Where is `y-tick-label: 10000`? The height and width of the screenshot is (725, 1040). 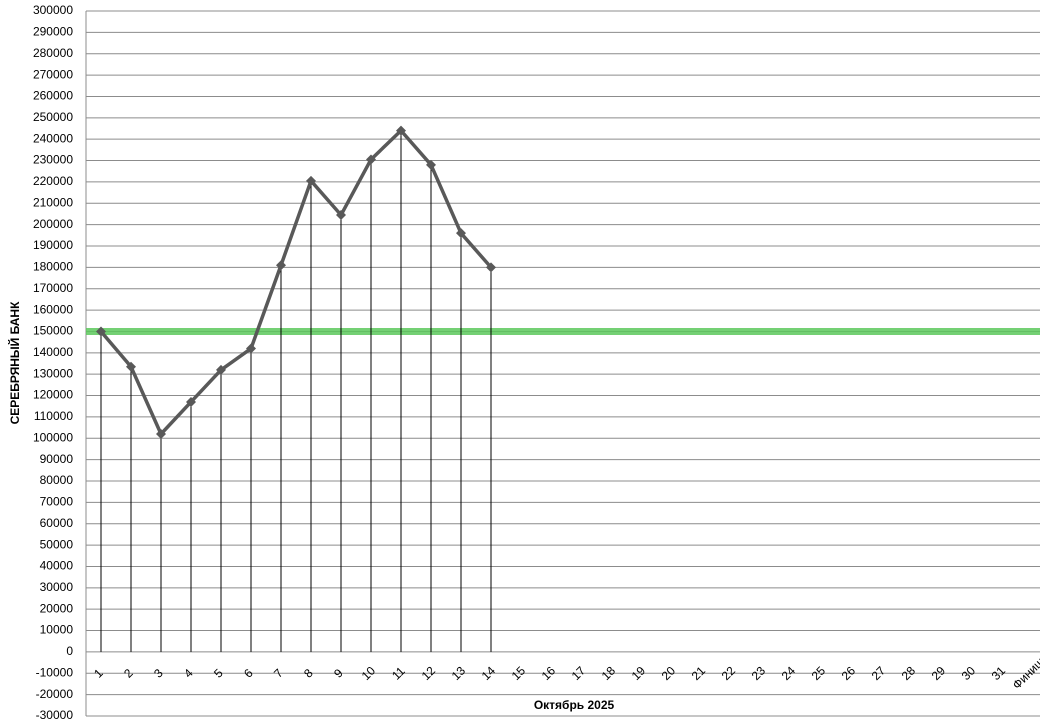 y-tick-label: 10000 is located at coordinates (57, 630).